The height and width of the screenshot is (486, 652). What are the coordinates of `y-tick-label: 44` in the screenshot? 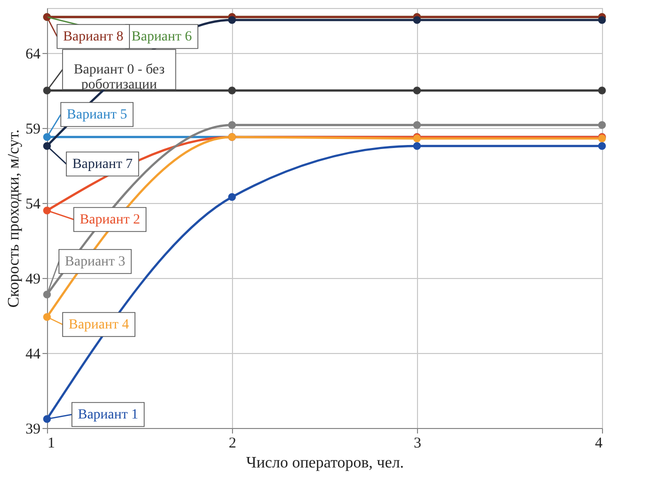 It's located at (33, 354).